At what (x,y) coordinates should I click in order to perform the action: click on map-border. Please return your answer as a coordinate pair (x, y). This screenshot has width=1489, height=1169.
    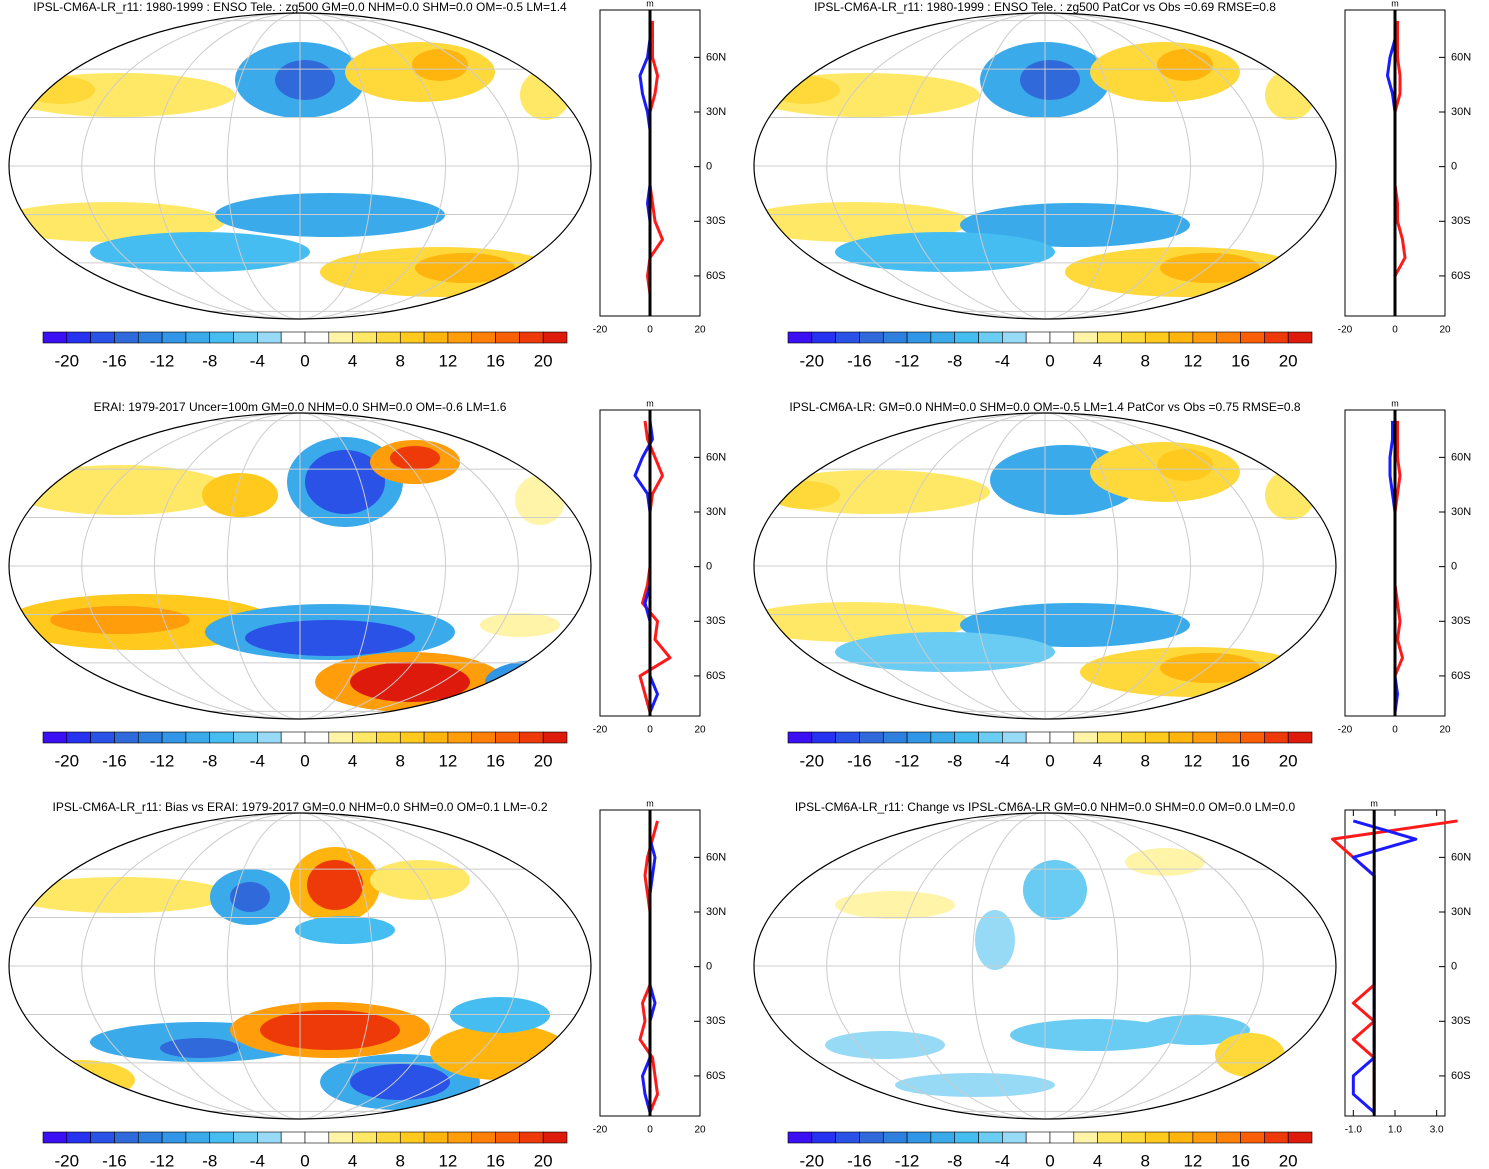
    Looking at the image, I should click on (1045, 966).